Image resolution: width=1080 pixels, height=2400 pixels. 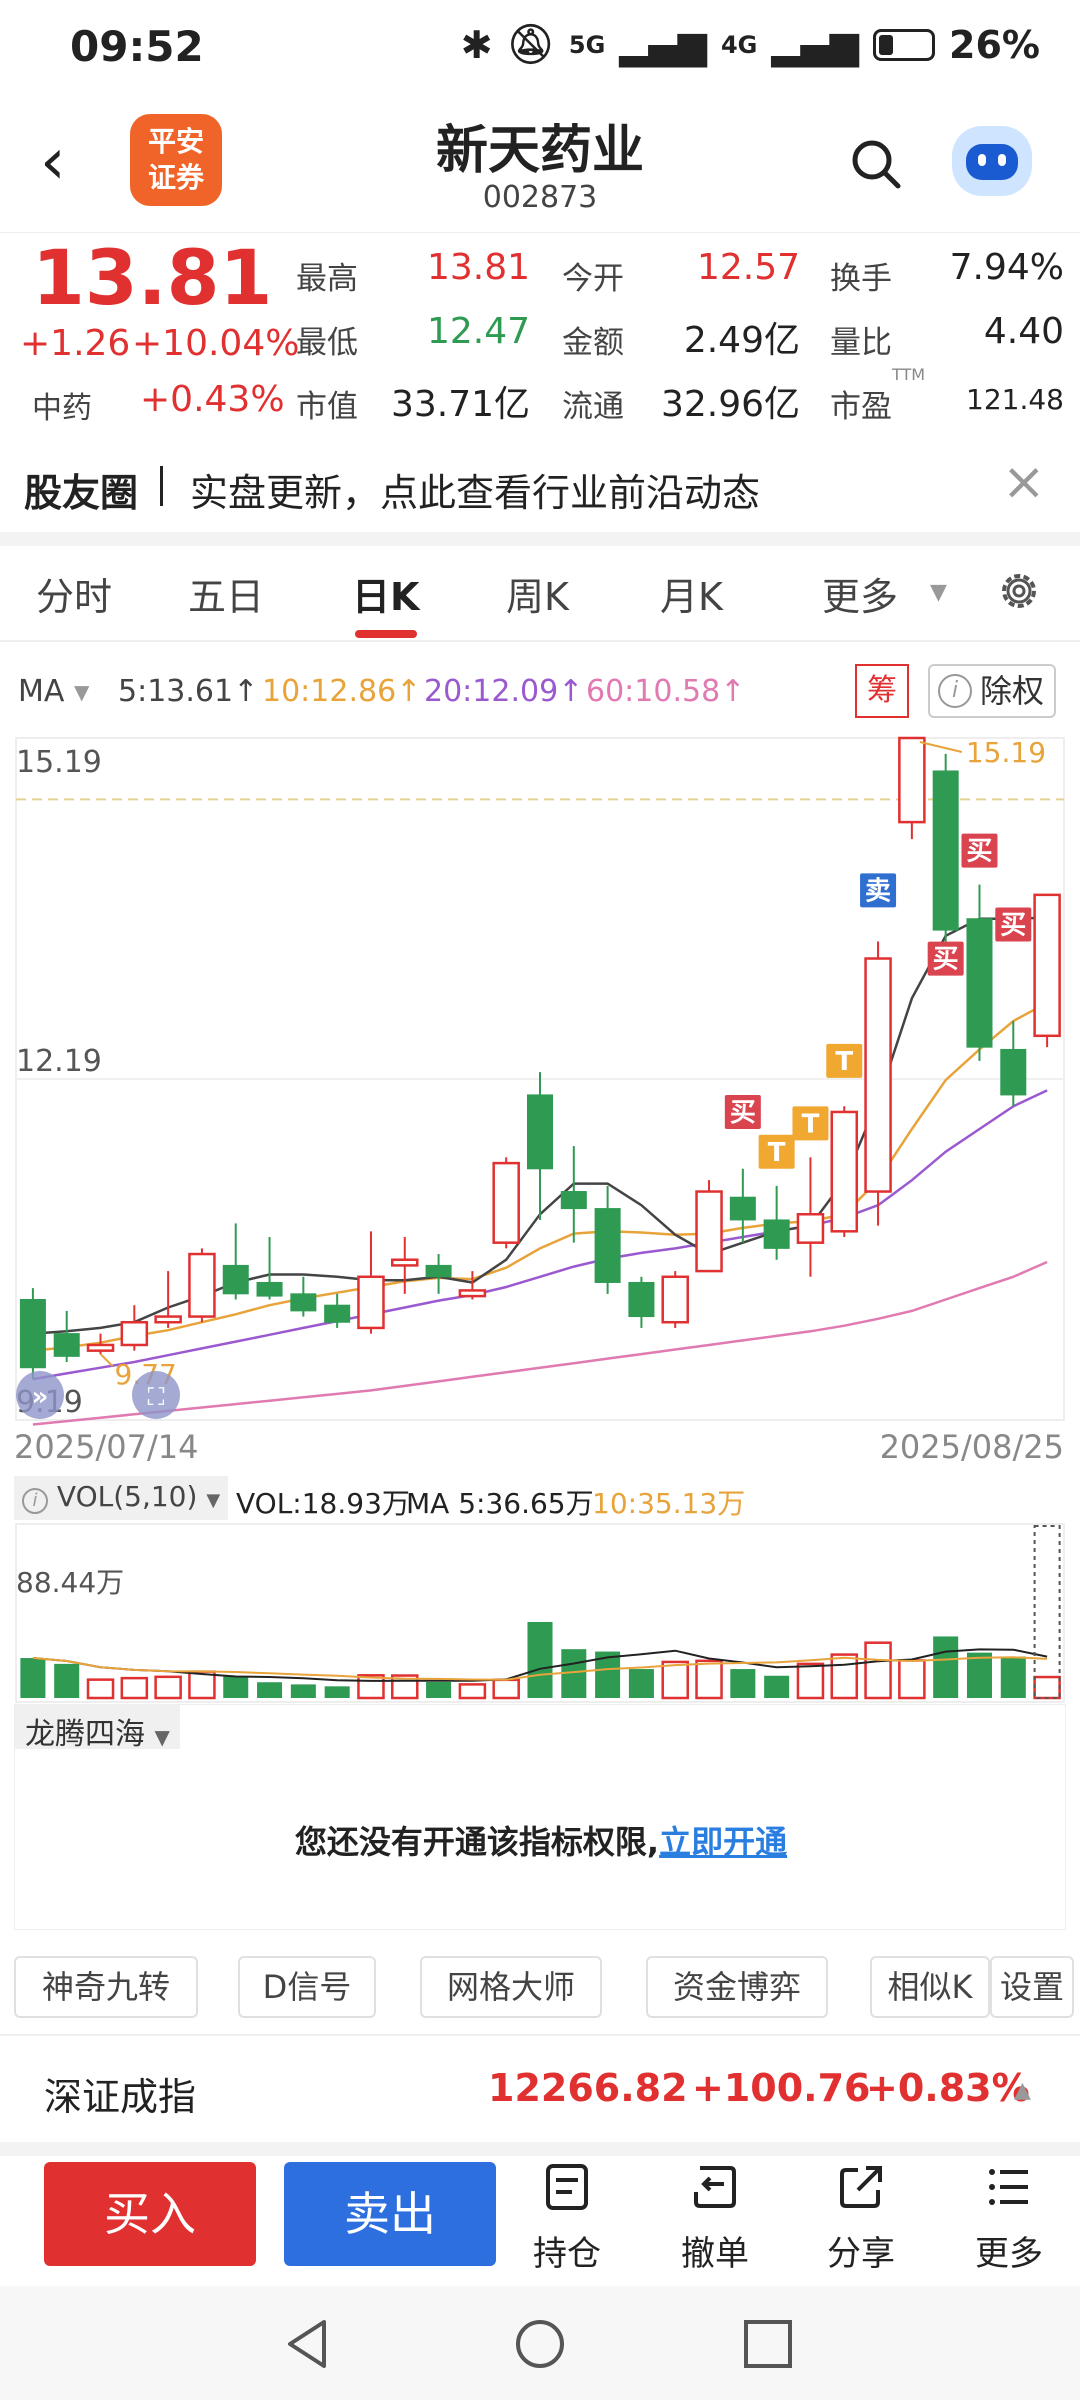 What do you see at coordinates (478, 267) in the screenshot?
I see `quote-value-high: 13.81` at bounding box center [478, 267].